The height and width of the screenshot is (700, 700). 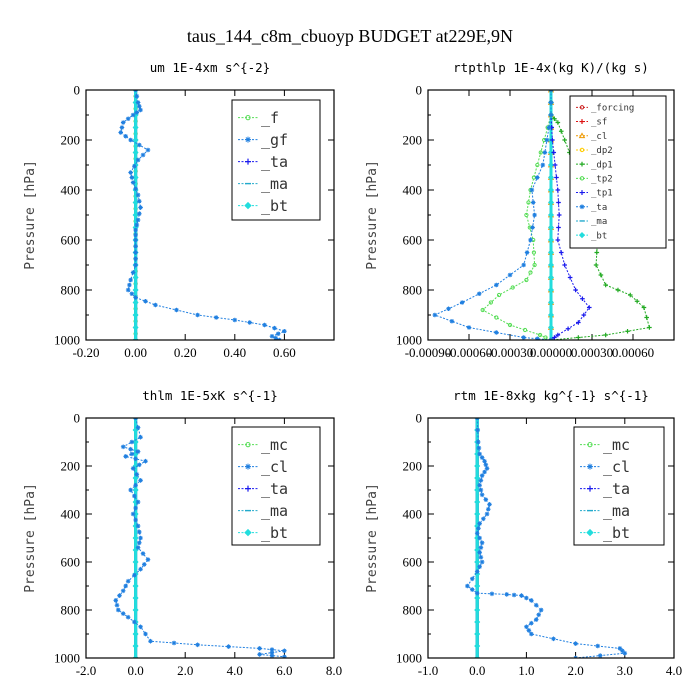 What do you see at coordinates (71, 290) in the screenshot?
I see `y-tick-label: 800` at bounding box center [71, 290].